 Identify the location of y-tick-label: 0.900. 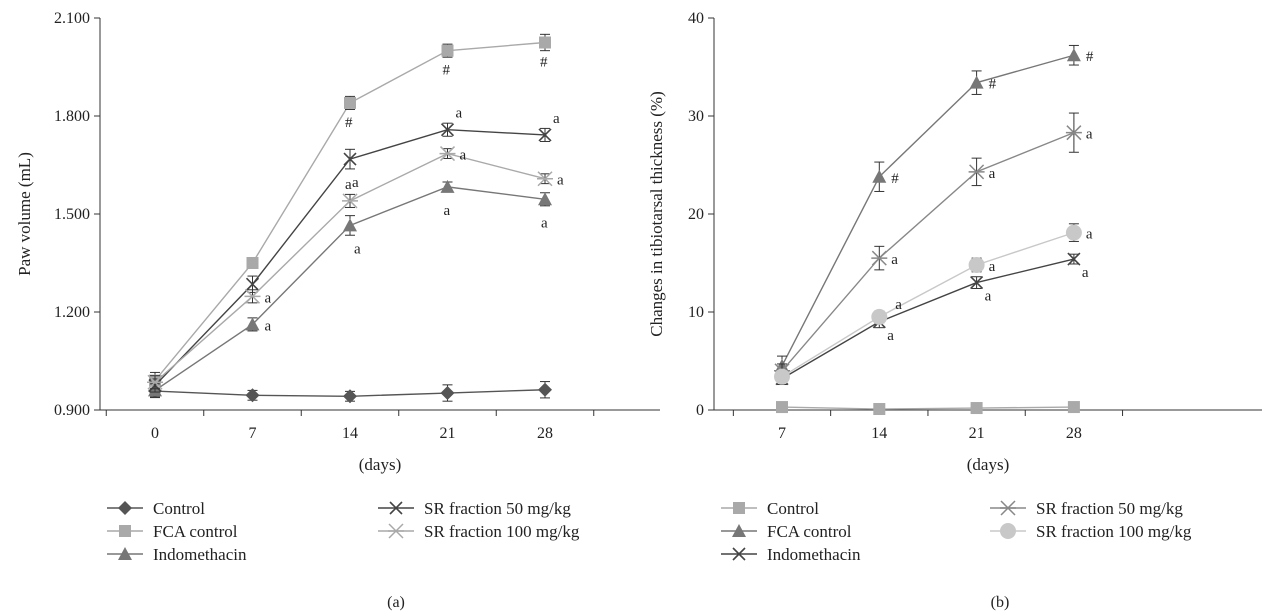
(72, 410).